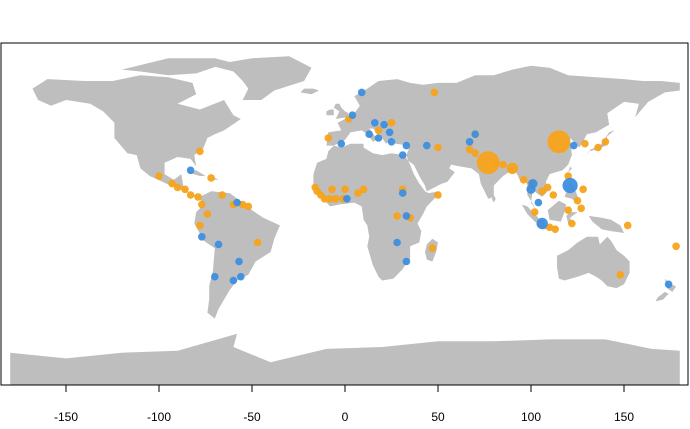  What do you see at coordinates (431, 171) in the screenshot?
I see `land-arabia-gap-fill` at bounding box center [431, 171].